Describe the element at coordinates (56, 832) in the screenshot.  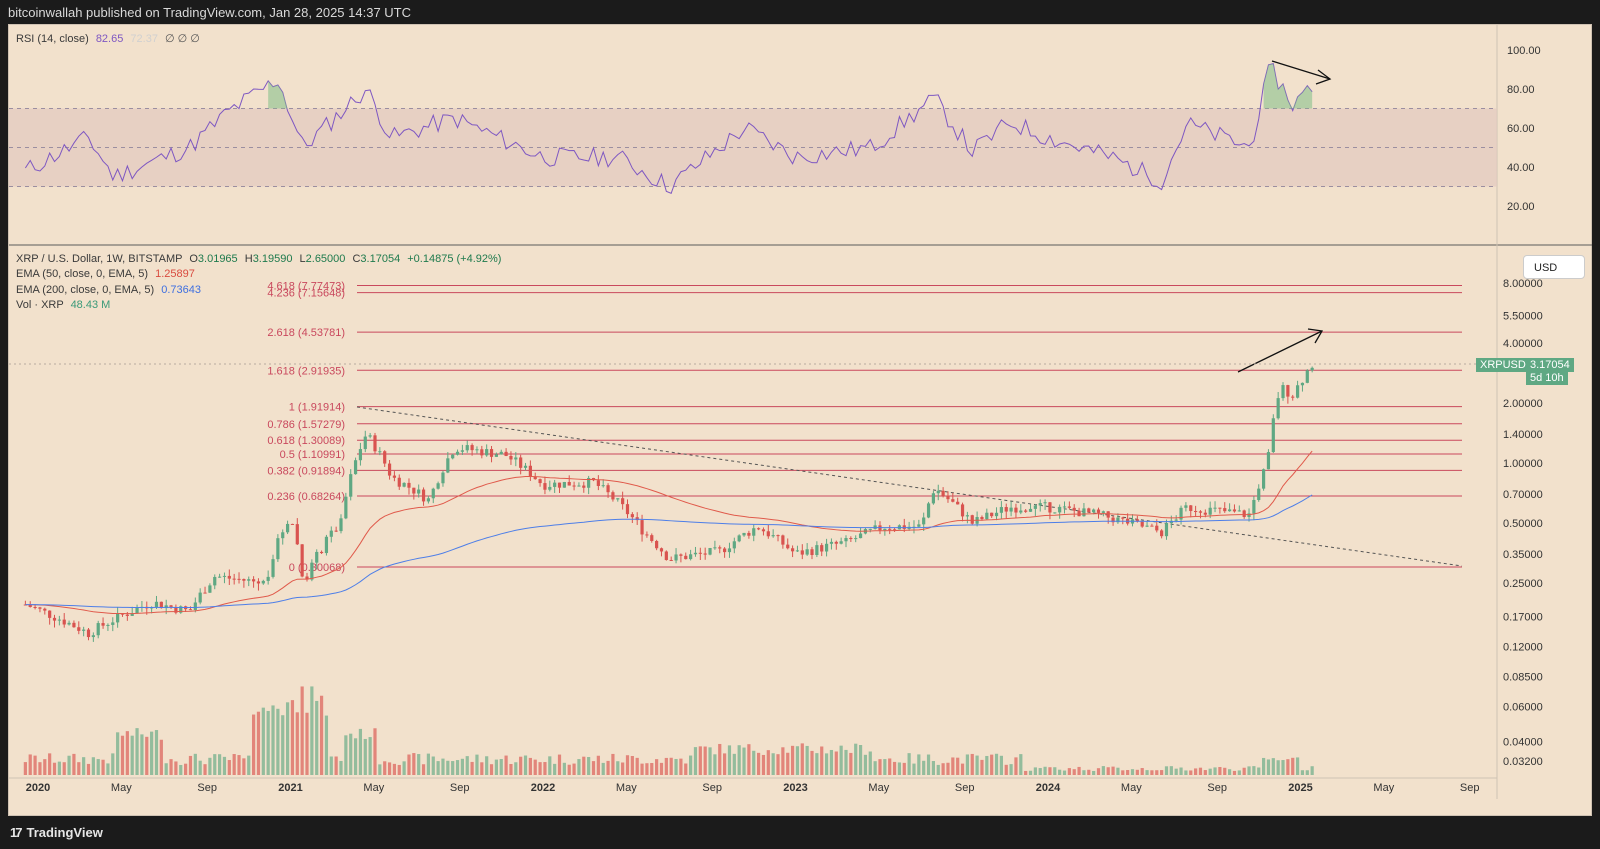
I see `tradingview-logo: 17 TradingView` at that location.